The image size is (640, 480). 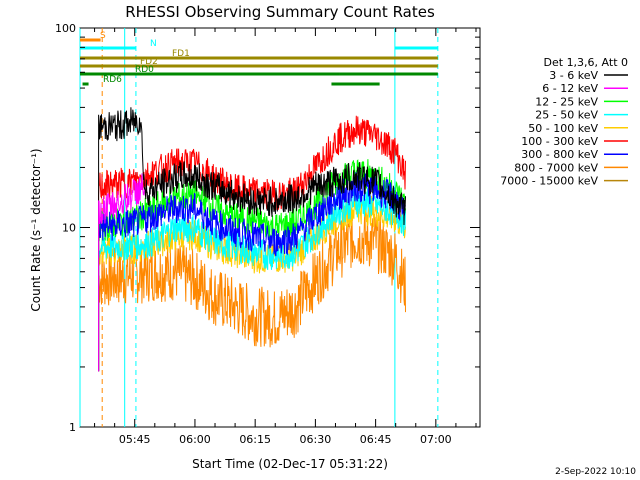 I want to click on flag-segment-label: FD2, so click(x=149, y=62).